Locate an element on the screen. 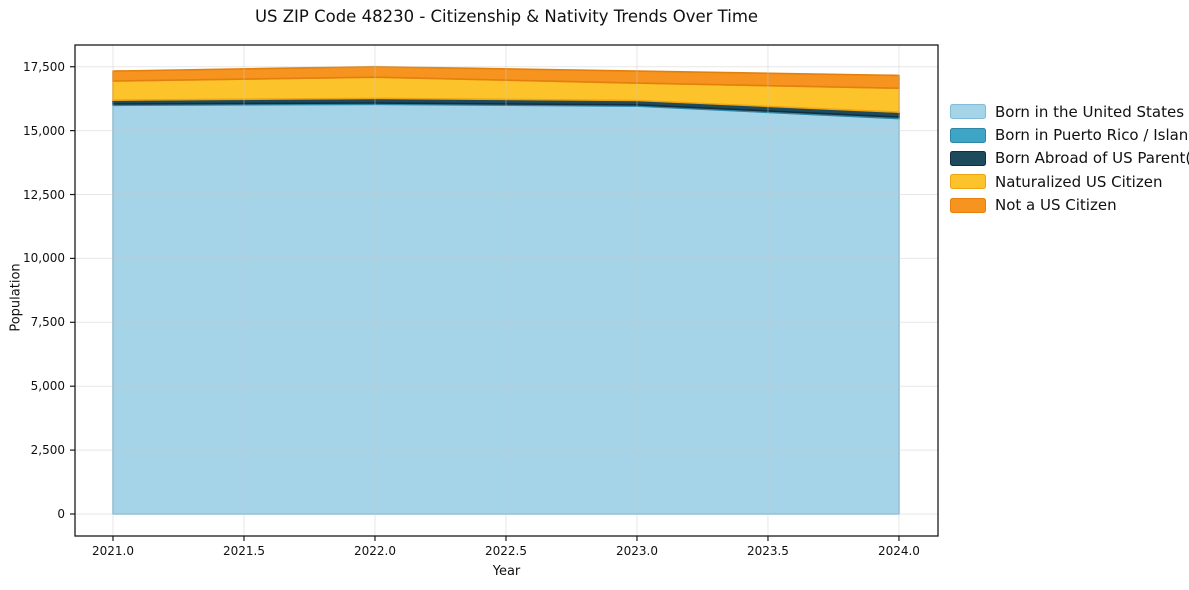 The image size is (1189, 590). x-tick-label: 2024.0 is located at coordinates (898, 551).